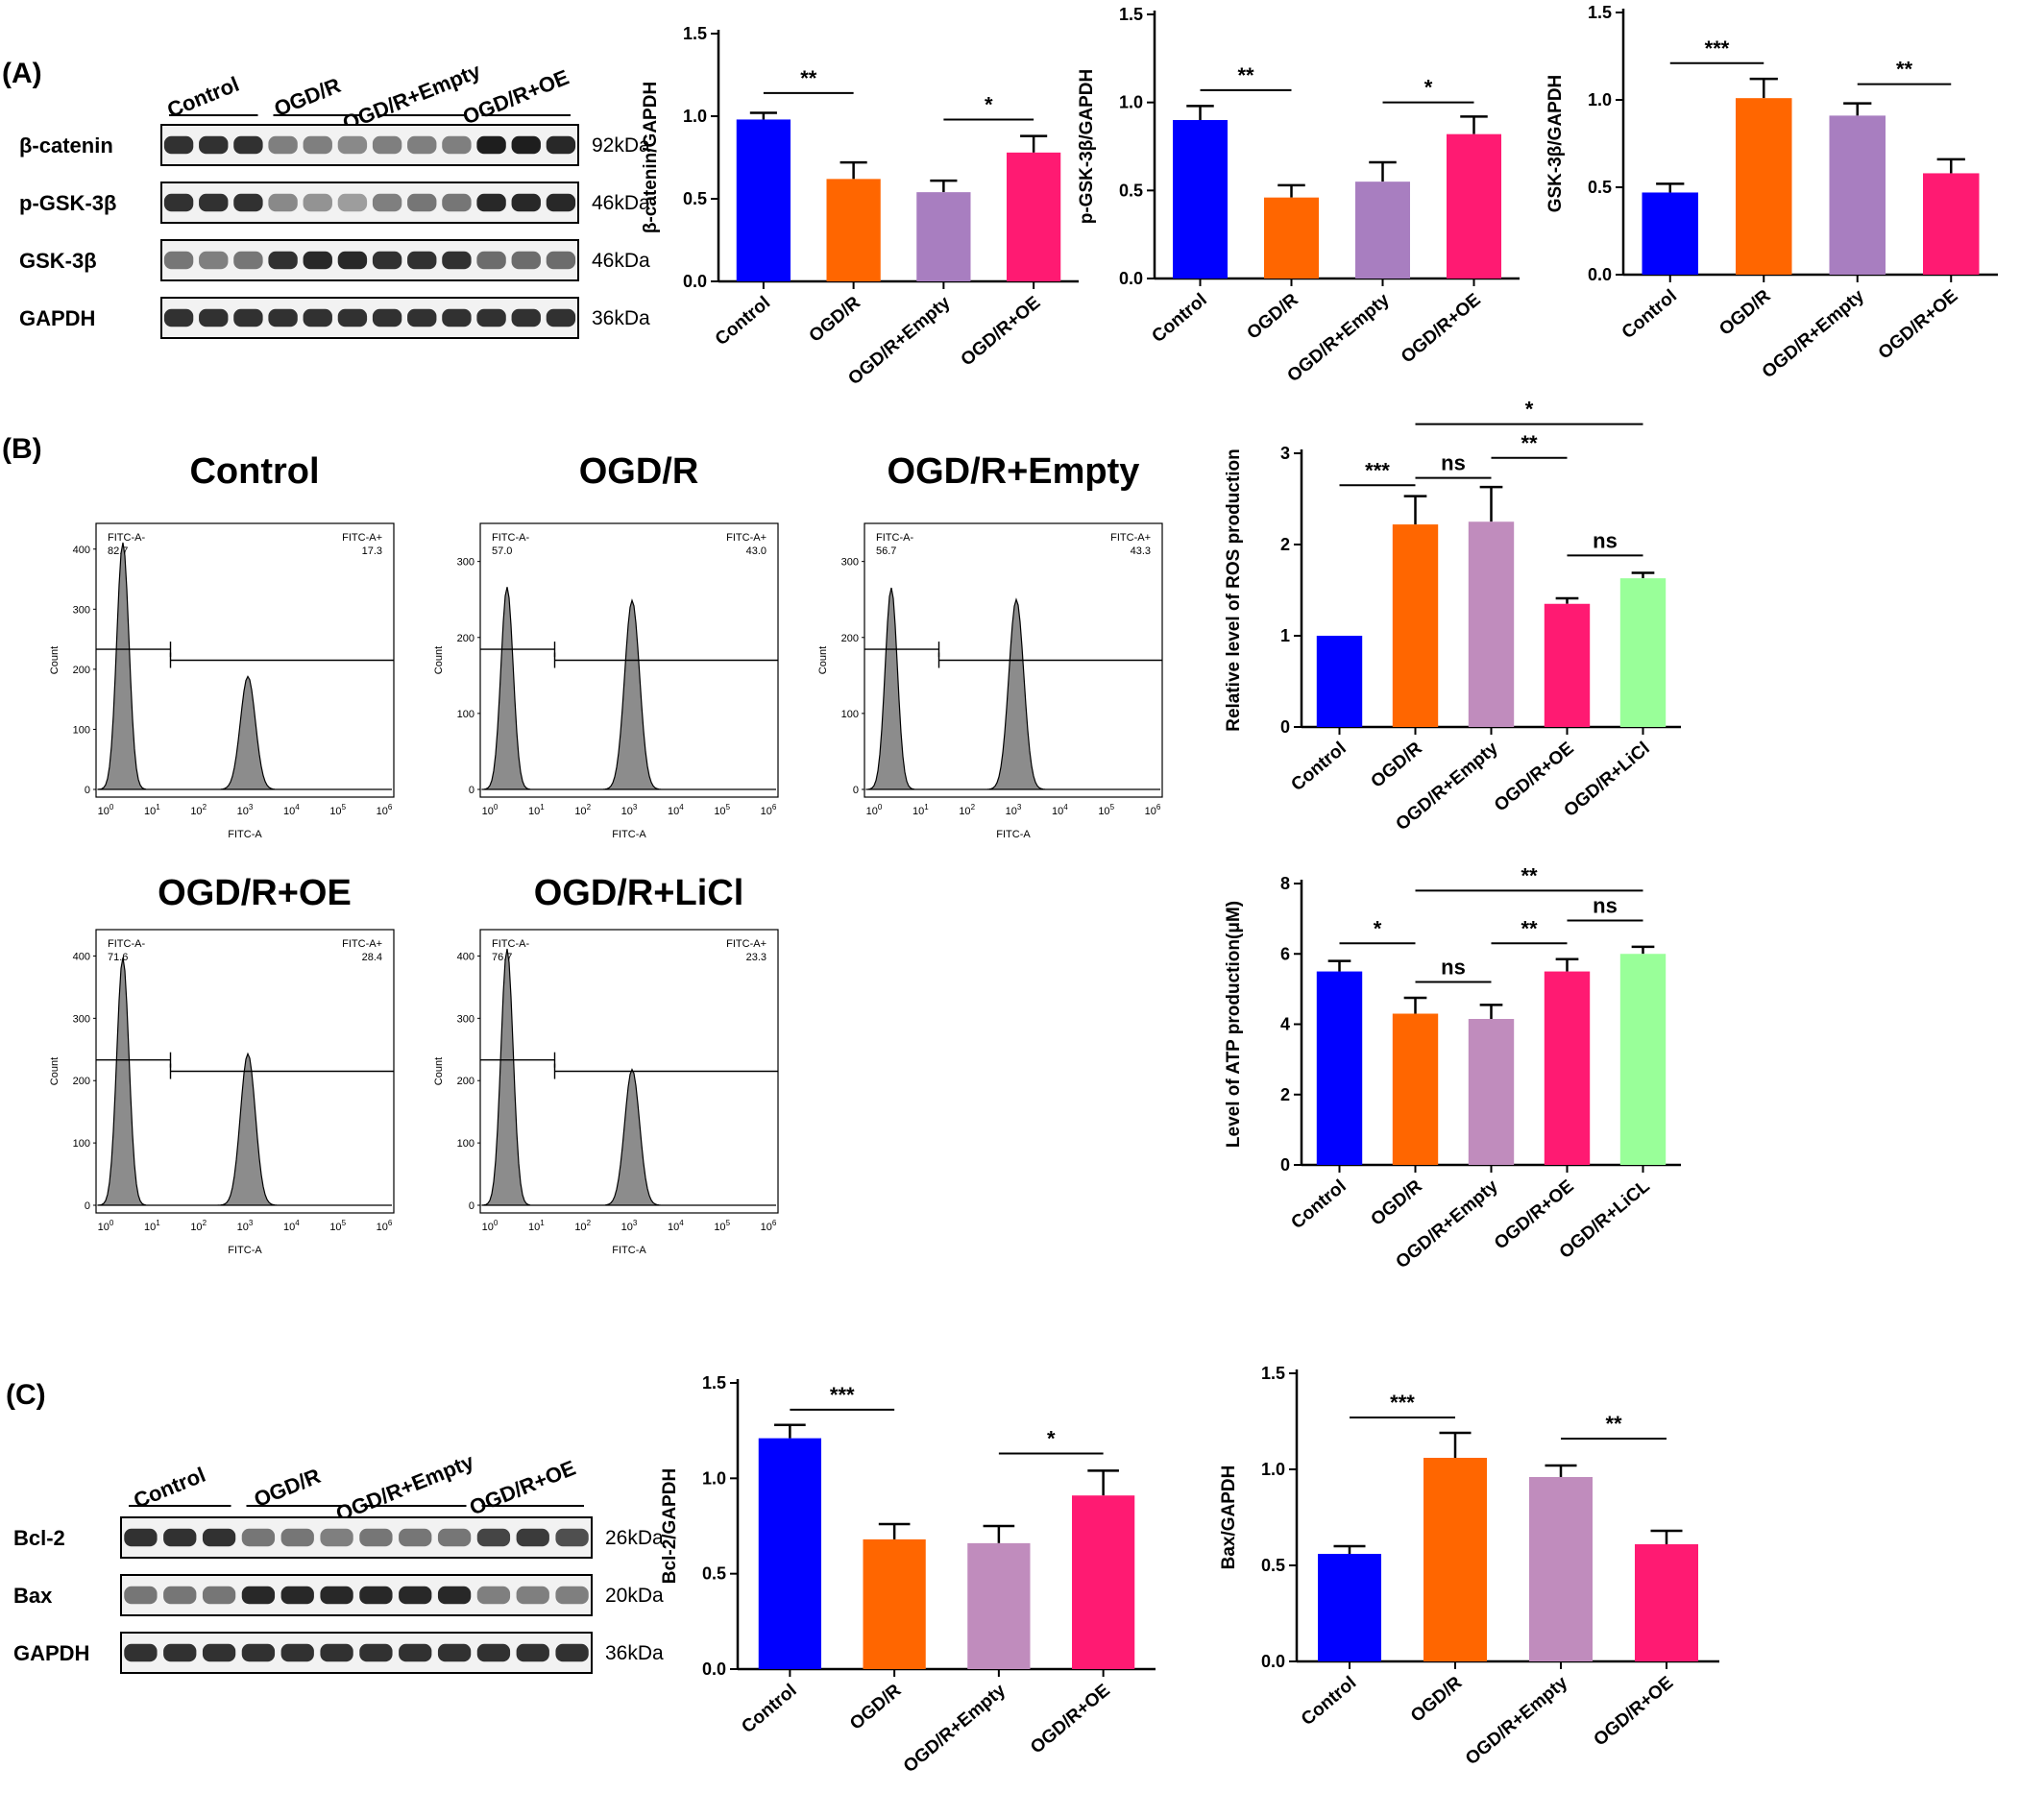 The image size is (2044, 1817). What do you see at coordinates (1234, 1024) in the screenshot?
I see `y-axis-label: Level of ATP production(μM)` at bounding box center [1234, 1024].